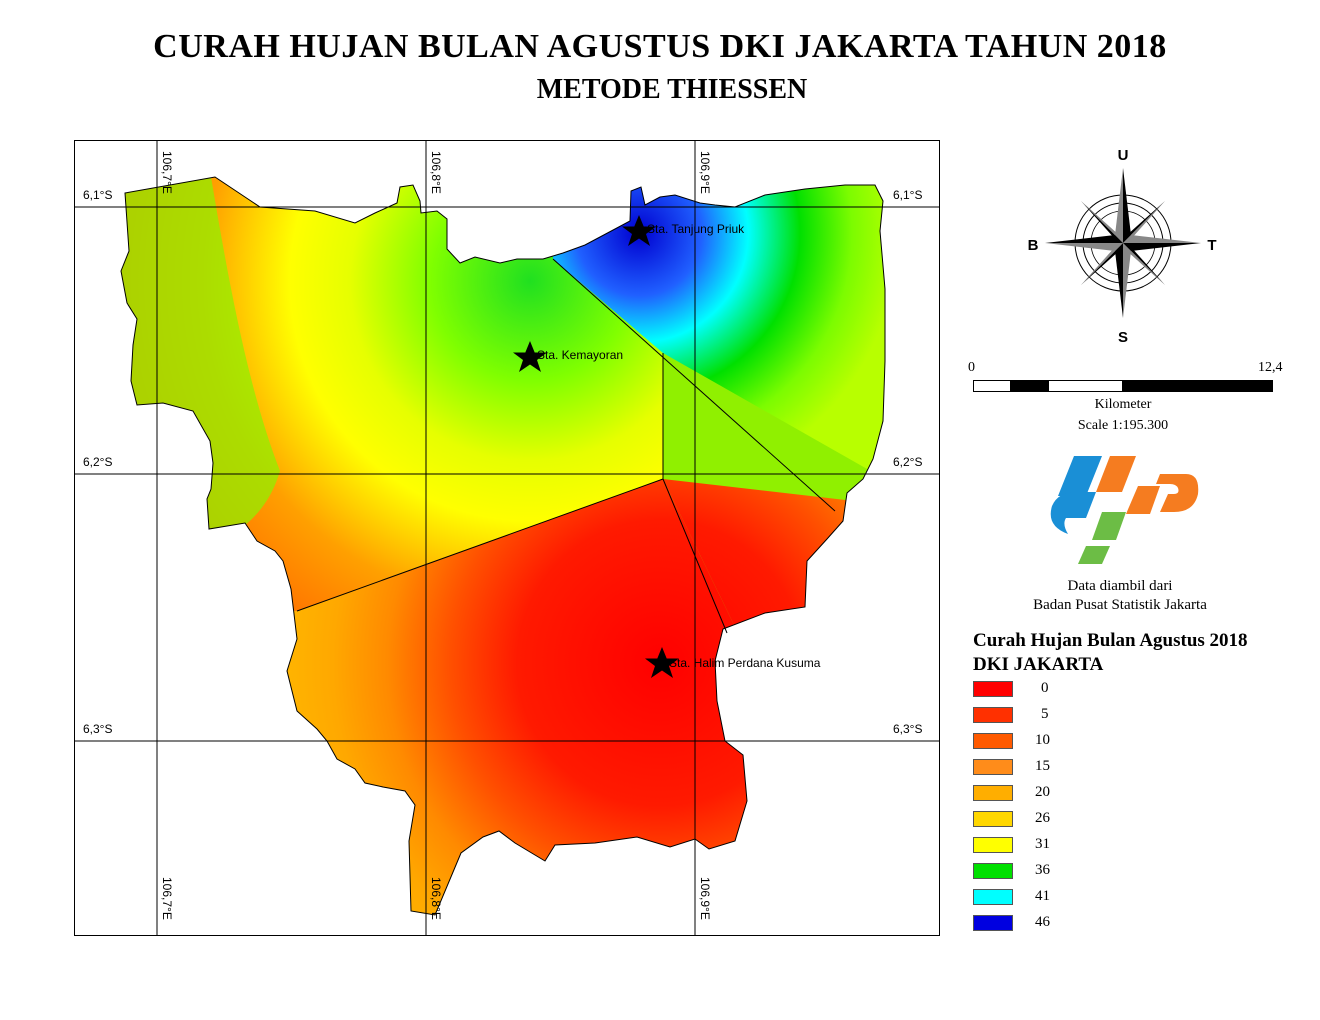  Describe the element at coordinates (1033, 768) in the screenshot. I see `legend-item: 15` at that location.